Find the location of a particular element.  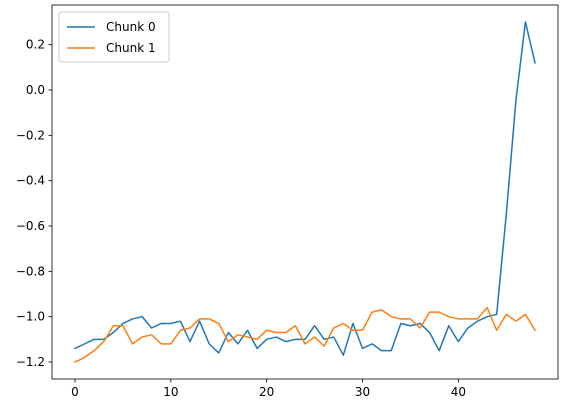

y-tick-label: 0.0 is located at coordinates (35, 90).